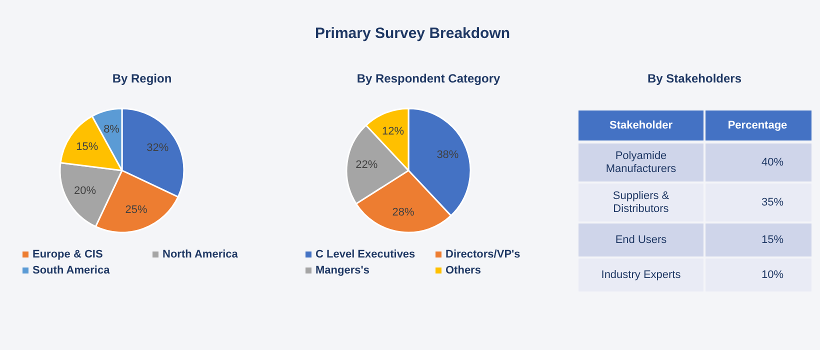  I want to click on legend-label: Directors/VP's, so click(483, 254).